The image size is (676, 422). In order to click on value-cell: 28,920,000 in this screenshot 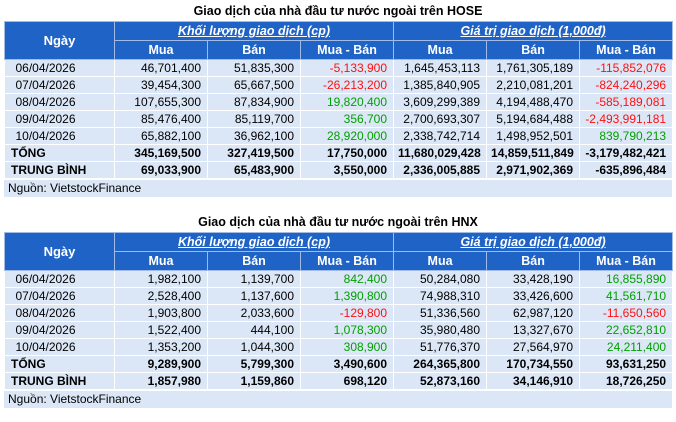, I will do `click(347, 136)`.